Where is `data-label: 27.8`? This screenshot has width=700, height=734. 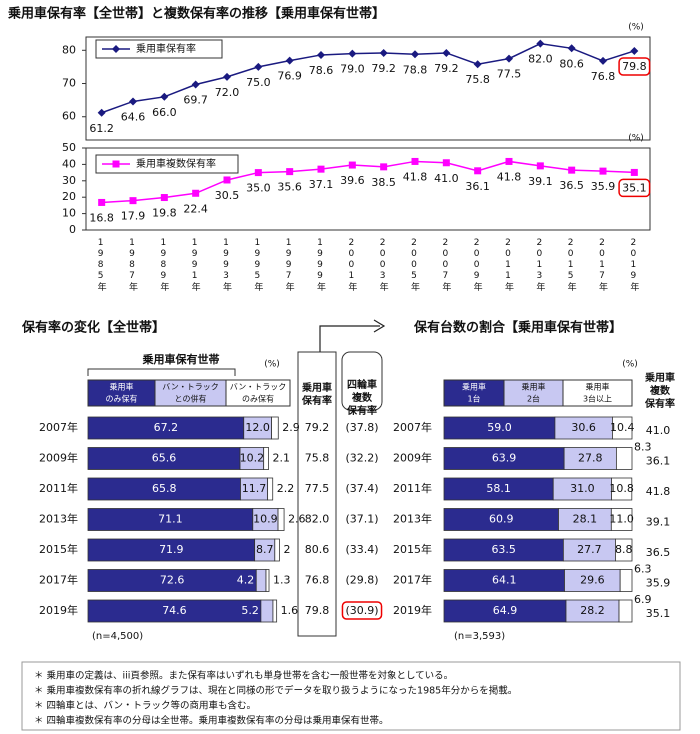
data-label: 27.8 is located at coordinates (590, 458).